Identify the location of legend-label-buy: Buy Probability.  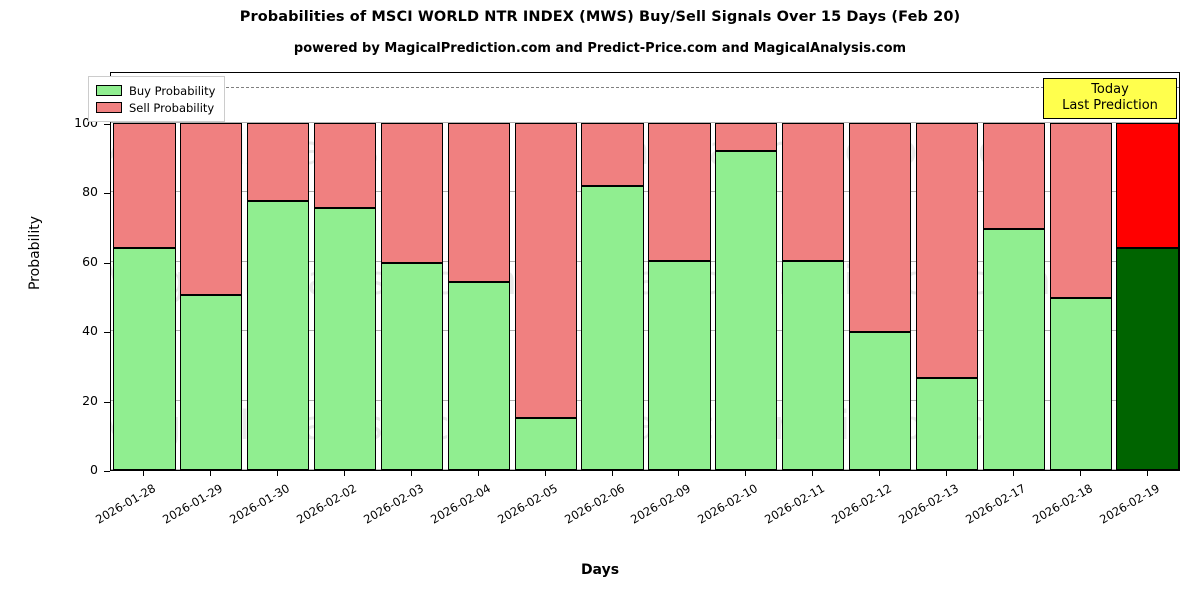
(172, 90).